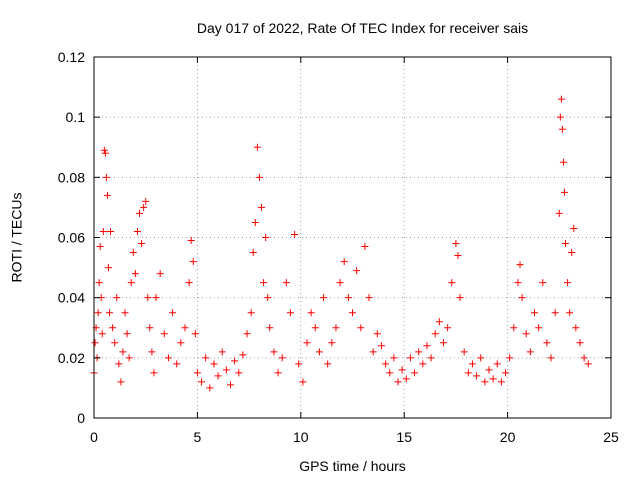 This screenshot has height=480, width=640. I want to click on y-tick-label: 0.06, so click(71, 238).